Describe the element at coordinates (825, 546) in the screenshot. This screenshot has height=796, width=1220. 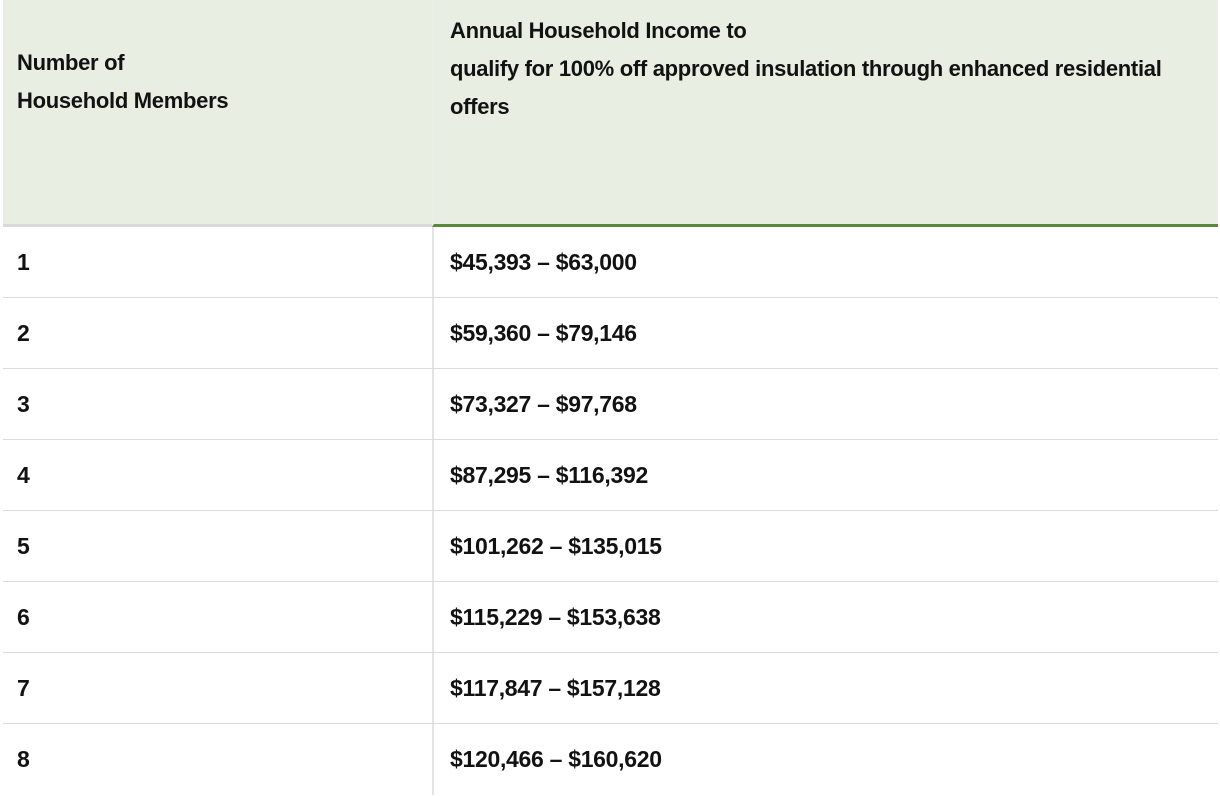
I see `cell-income-range: $101,262 – $135,015` at that location.